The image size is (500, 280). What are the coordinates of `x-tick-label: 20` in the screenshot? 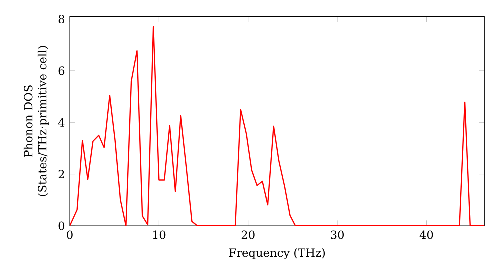 It's located at (248, 235).